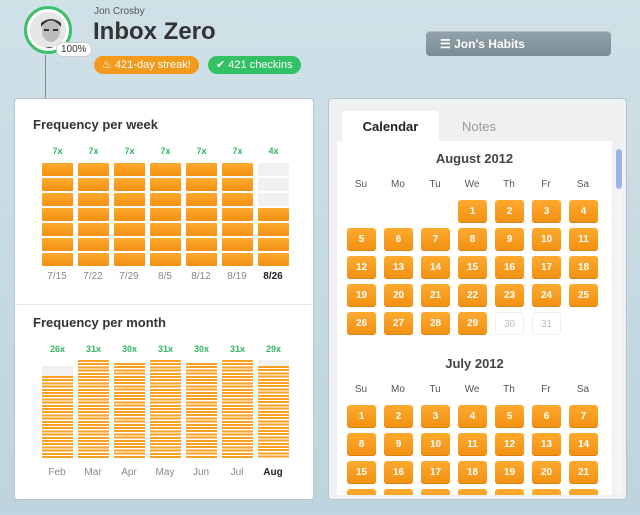 This screenshot has width=640, height=515. What do you see at coordinates (390, 126) in the screenshot?
I see `tab-calendar: Calendar` at bounding box center [390, 126].